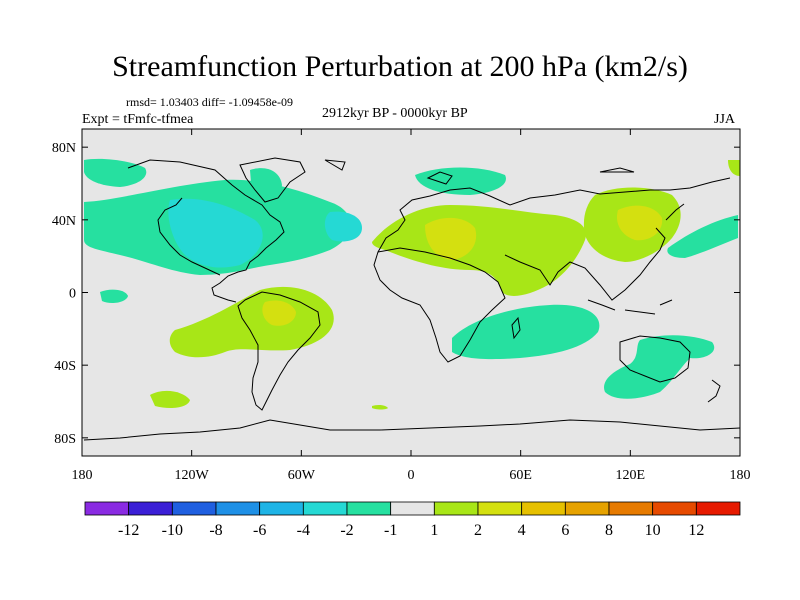  What do you see at coordinates (412, 520) in the screenshot?
I see `colorbar: -12 -10 -8 -6 -4 -2 -1 1 2 4 6 8 10 12` at bounding box center [412, 520].